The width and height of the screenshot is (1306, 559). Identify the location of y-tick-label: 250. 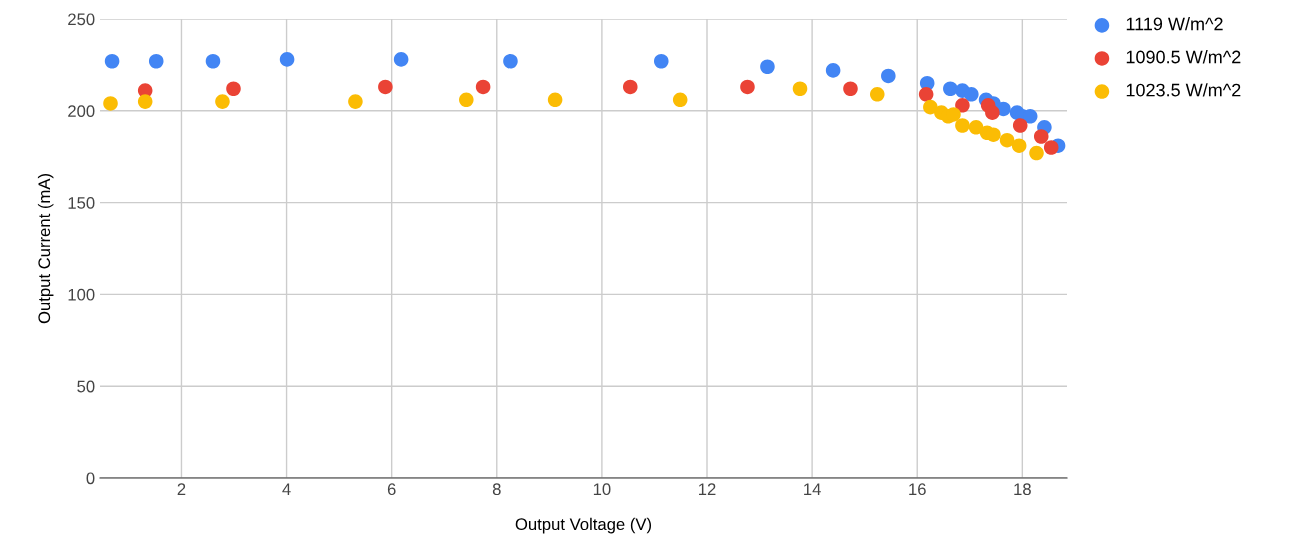
(81, 19).